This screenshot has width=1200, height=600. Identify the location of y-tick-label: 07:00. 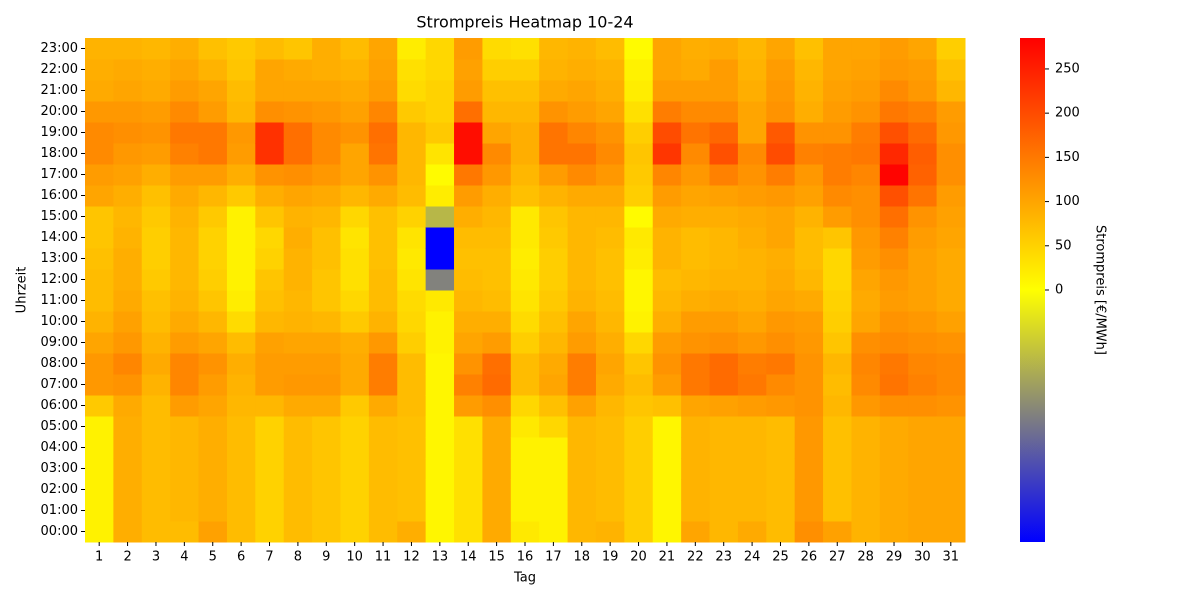
(59, 384).